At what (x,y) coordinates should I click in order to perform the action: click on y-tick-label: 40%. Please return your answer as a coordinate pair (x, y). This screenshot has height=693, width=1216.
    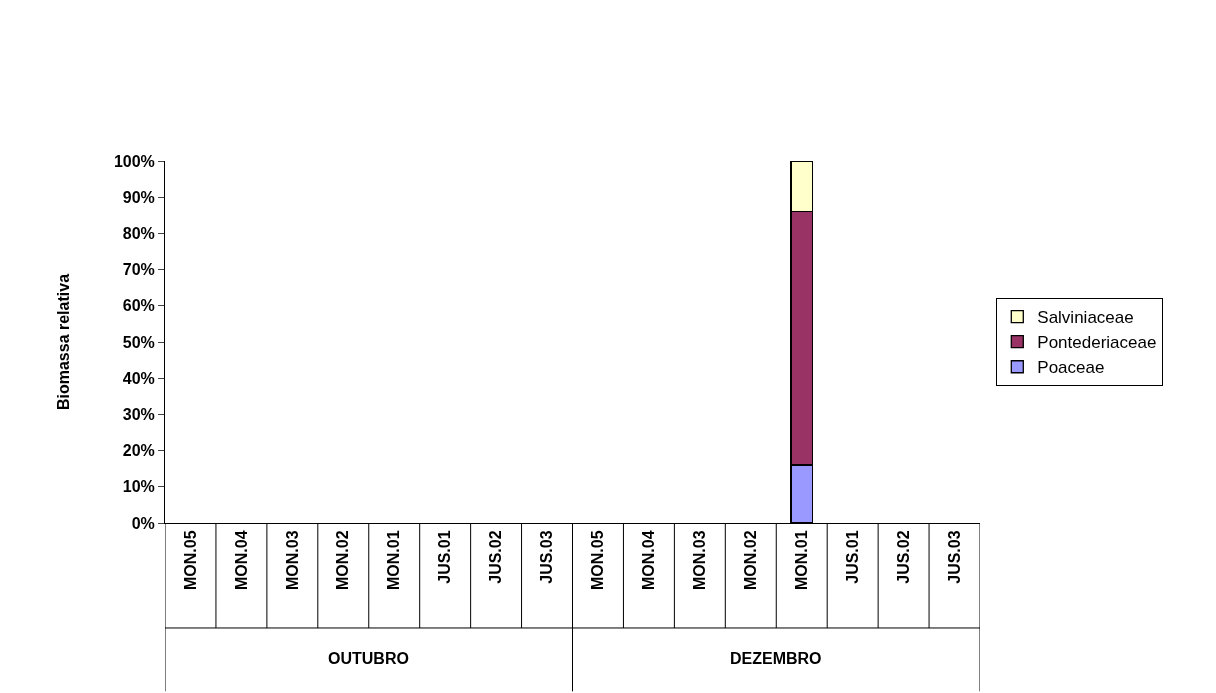
    Looking at the image, I should click on (138, 378).